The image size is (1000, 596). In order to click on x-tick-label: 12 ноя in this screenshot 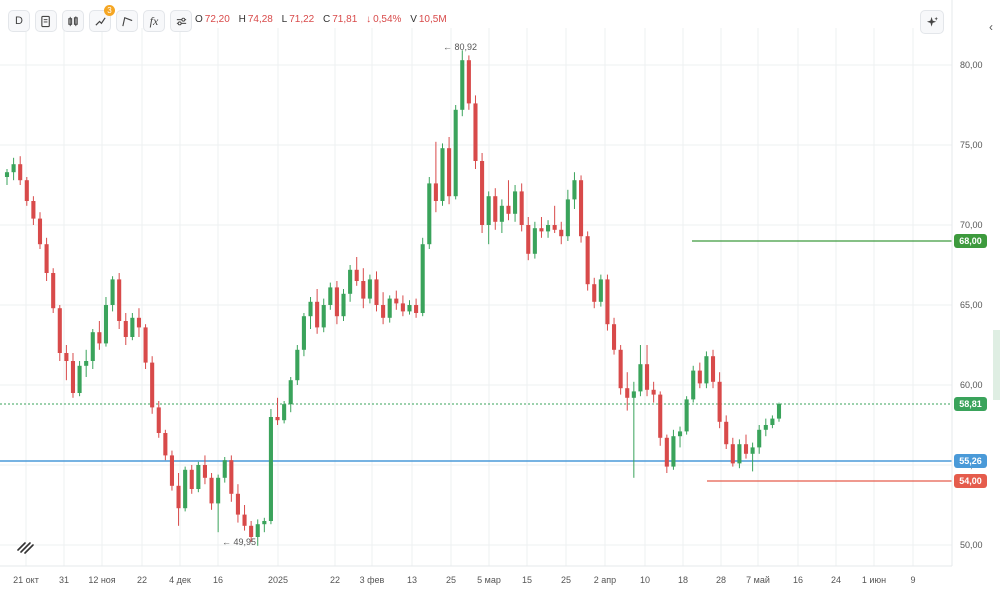, I will do `click(101, 580)`.